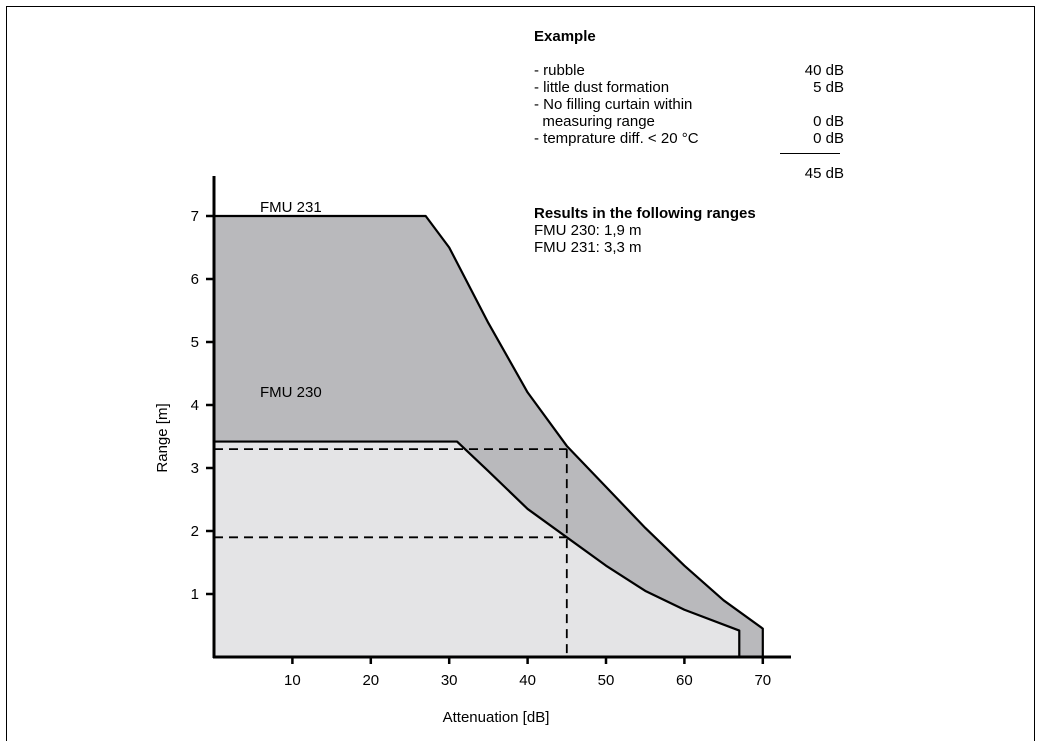  I want to click on example-item-label: - rubble, so click(559, 70).